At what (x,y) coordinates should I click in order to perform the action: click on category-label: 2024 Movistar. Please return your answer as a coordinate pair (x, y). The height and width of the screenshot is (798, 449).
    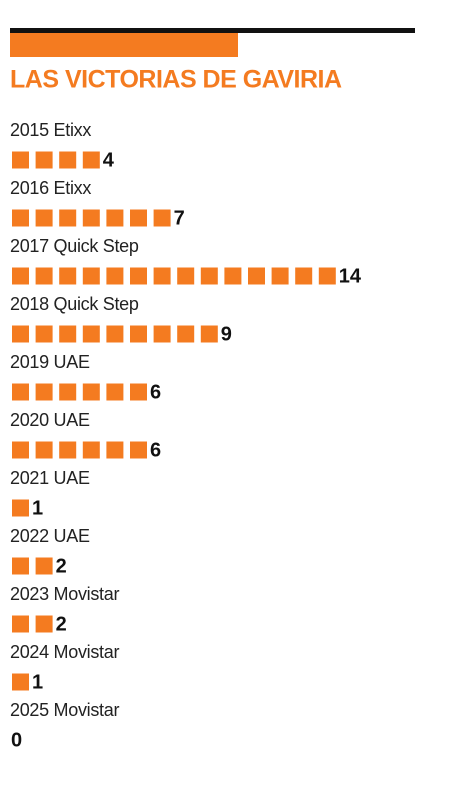
    Looking at the image, I should click on (64, 652).